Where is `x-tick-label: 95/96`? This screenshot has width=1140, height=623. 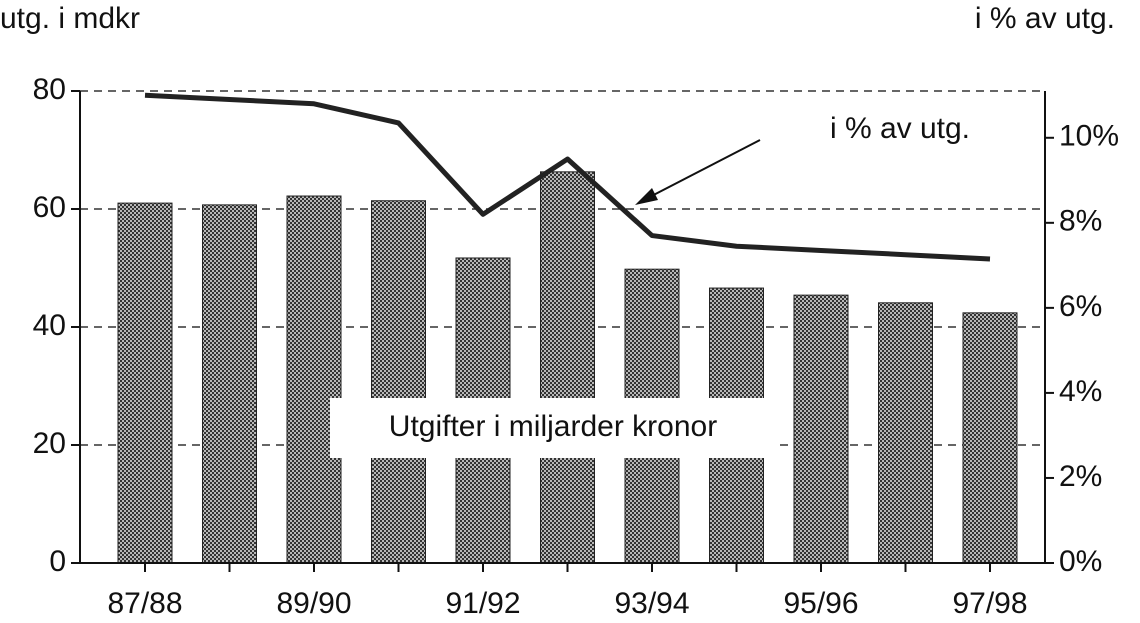
x-tick-label: 95/96 is located at coordinates (820, 603).